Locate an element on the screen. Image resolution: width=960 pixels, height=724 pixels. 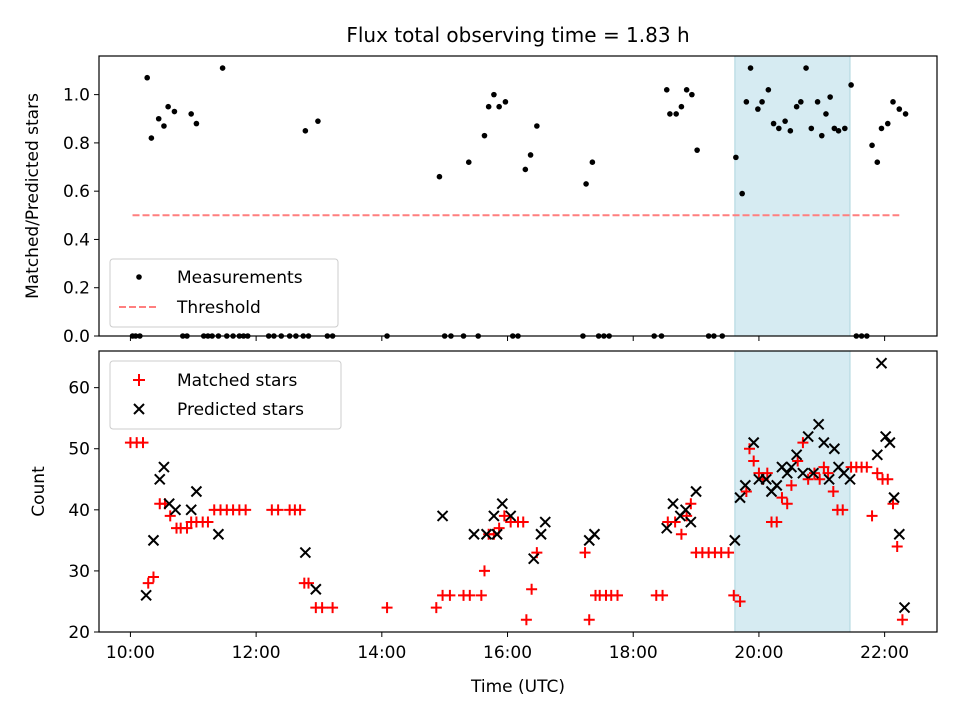
count-x-ticks: 10:00 12:00 14:00 16:00 18:00 20:00 22:00 is located at coordinates (507, 647).